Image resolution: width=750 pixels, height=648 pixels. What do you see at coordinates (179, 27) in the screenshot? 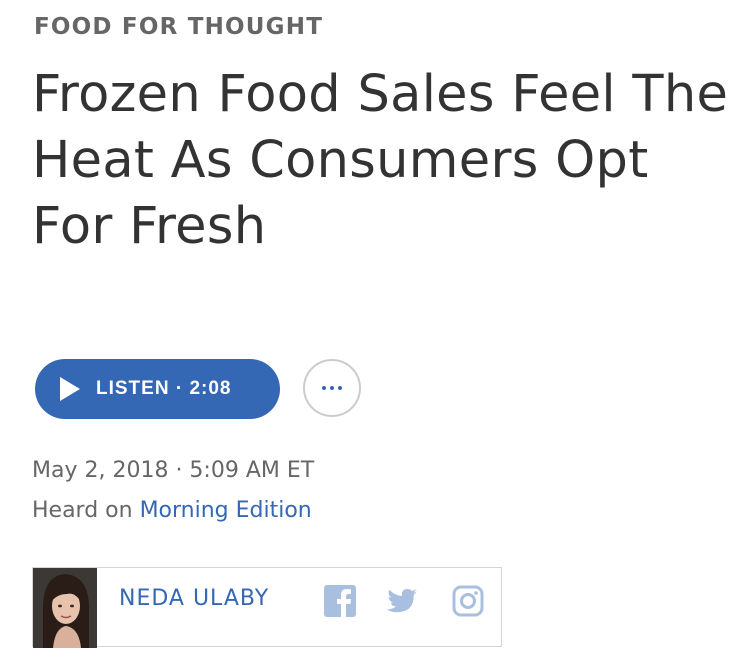
I see `section-label: FOOD FOR THOUGHT` at bounding box center [179, 27].